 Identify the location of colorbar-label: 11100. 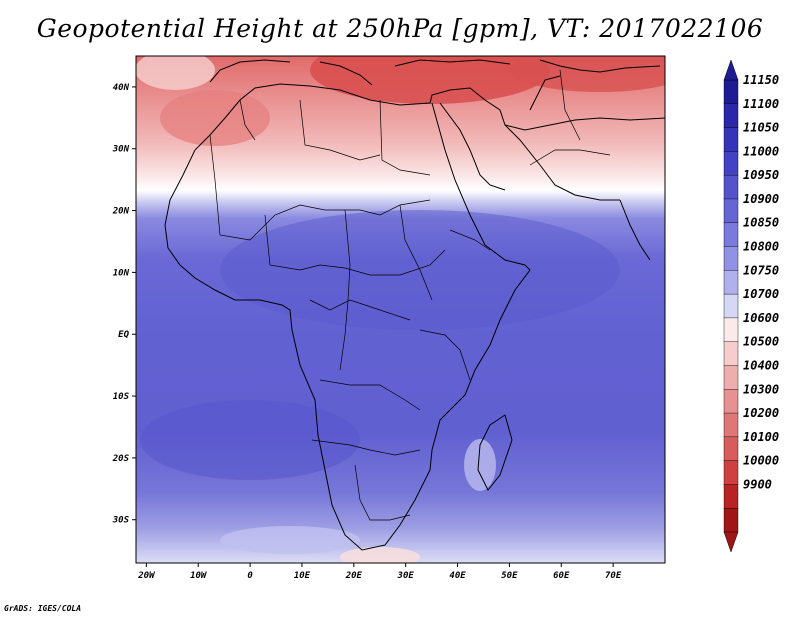
(761, 104).